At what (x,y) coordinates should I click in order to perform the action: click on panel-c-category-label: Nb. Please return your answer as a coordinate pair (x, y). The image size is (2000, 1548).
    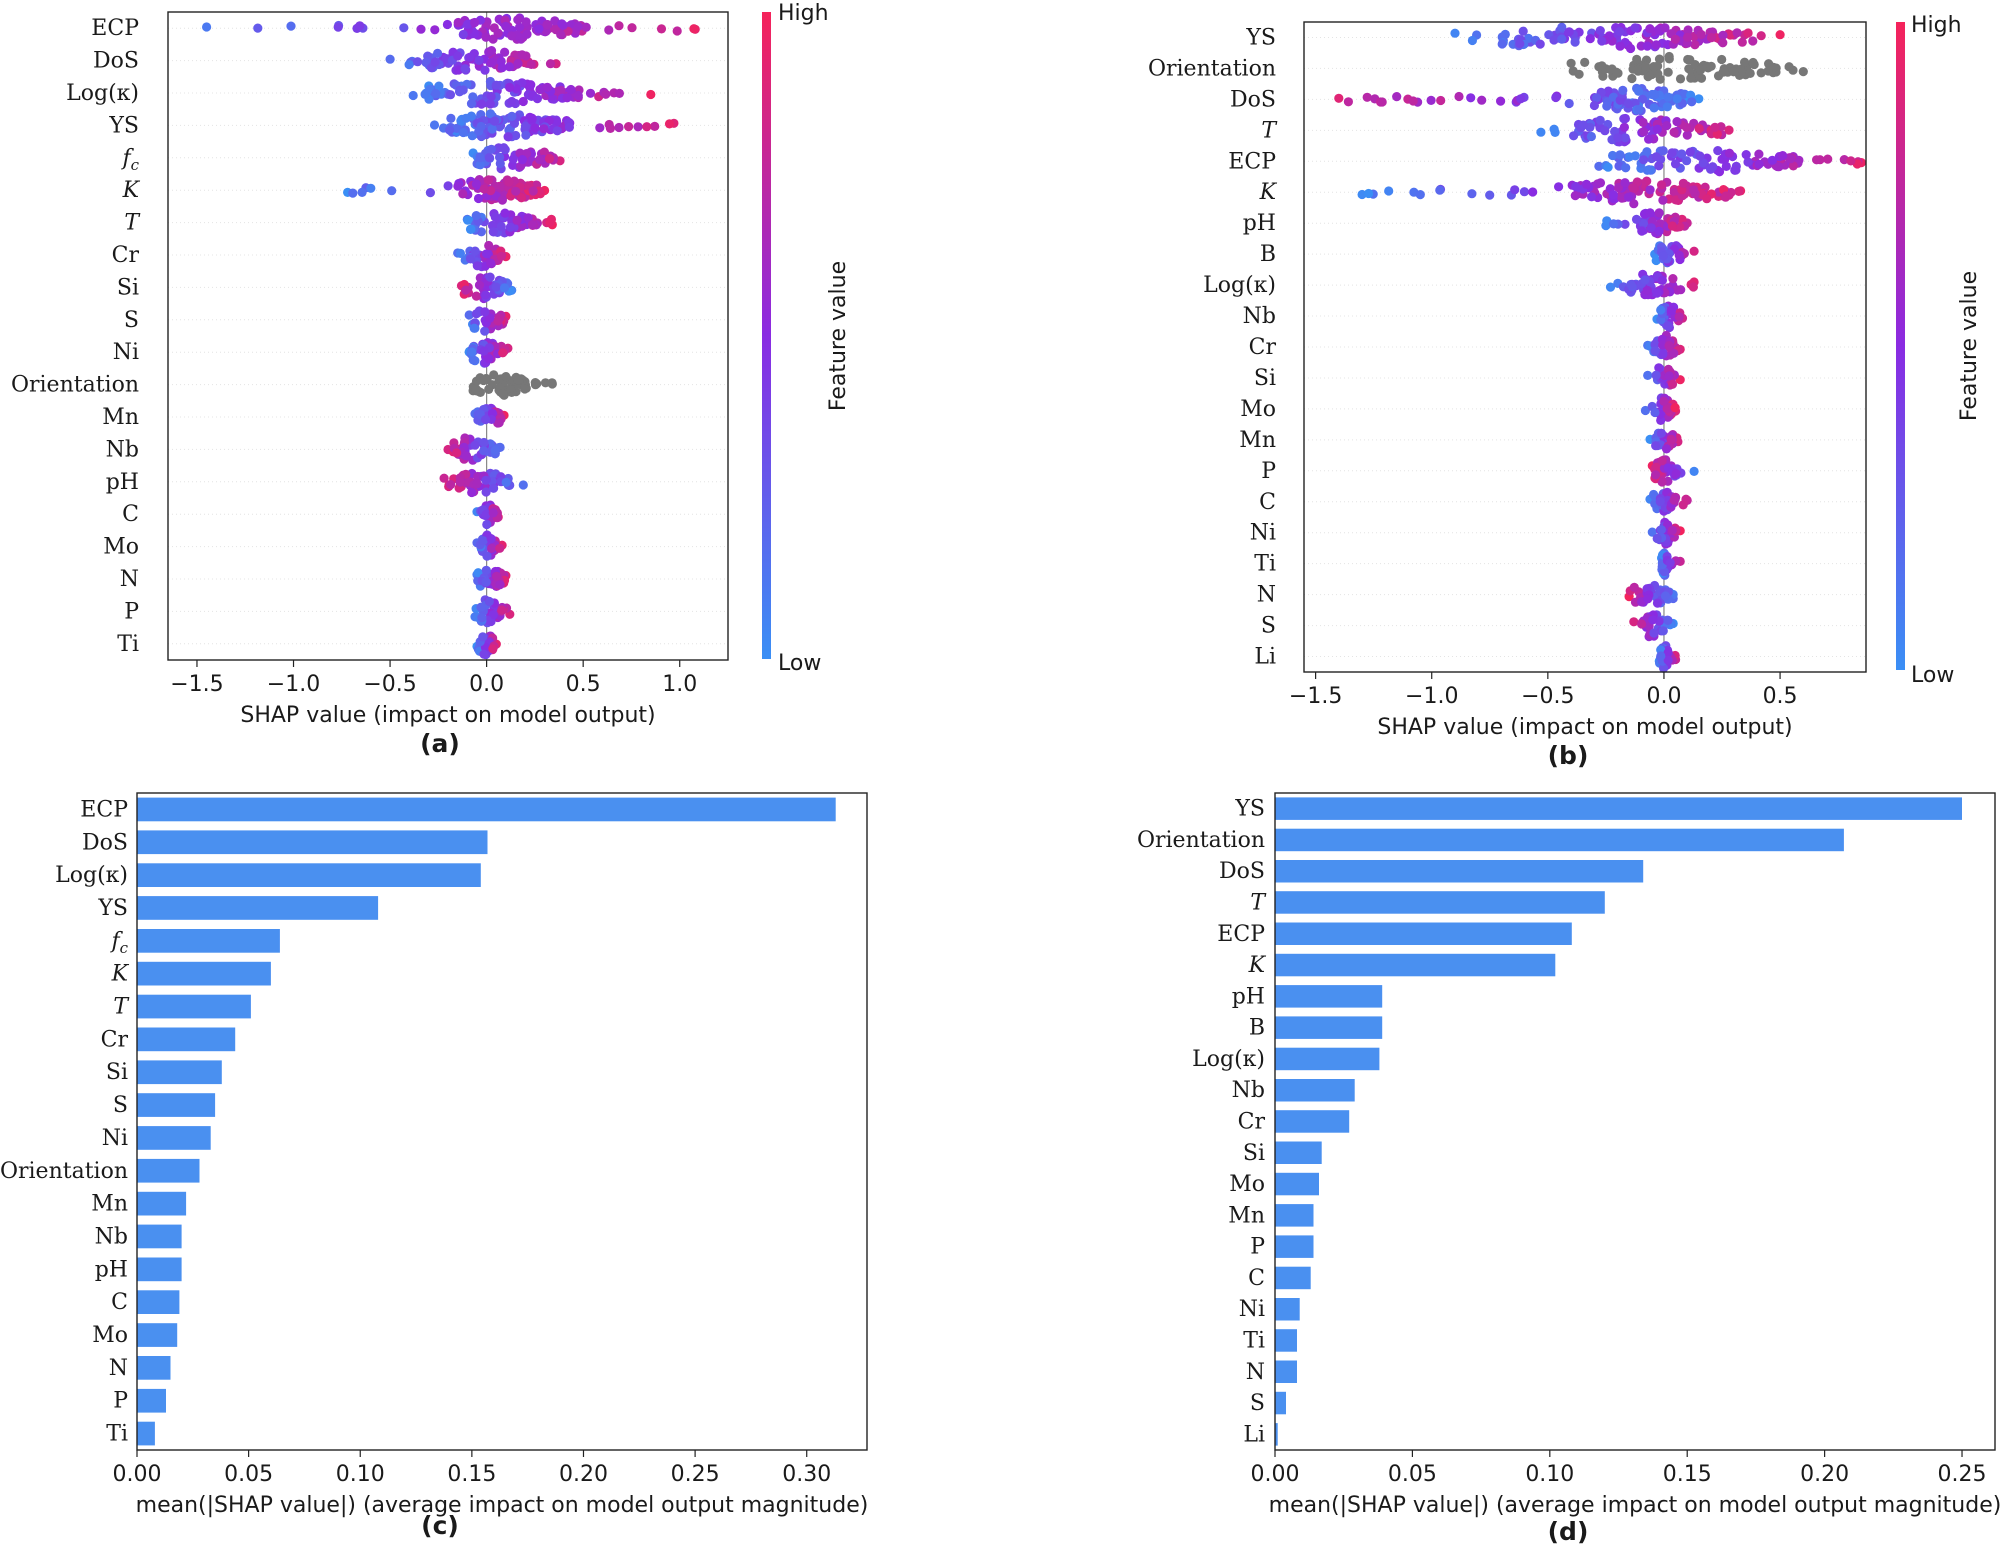
    Looking at the image, I should click on (111, 1236).